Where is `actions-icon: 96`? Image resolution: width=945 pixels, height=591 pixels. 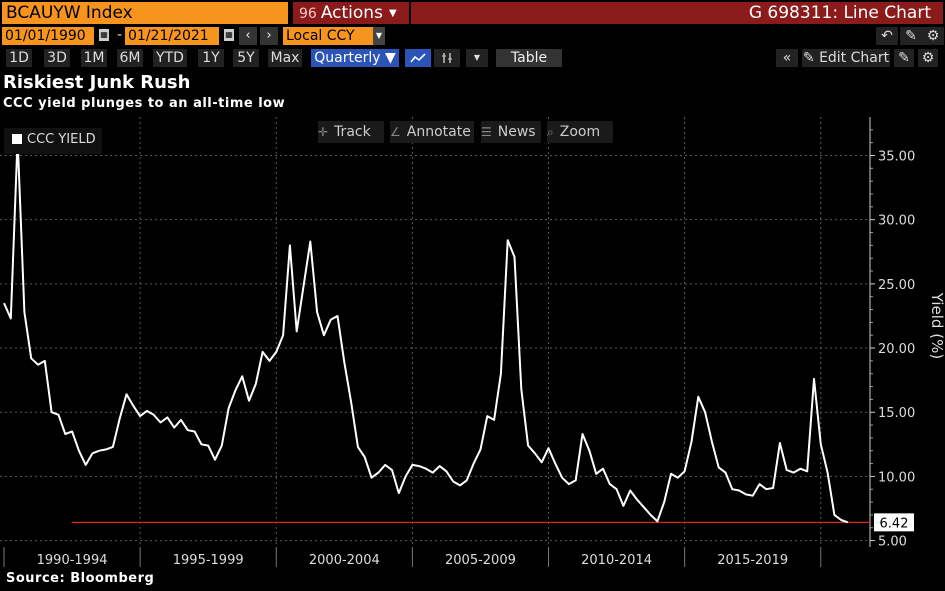 actions-icon: 96 is located at coordinates (308, 14).